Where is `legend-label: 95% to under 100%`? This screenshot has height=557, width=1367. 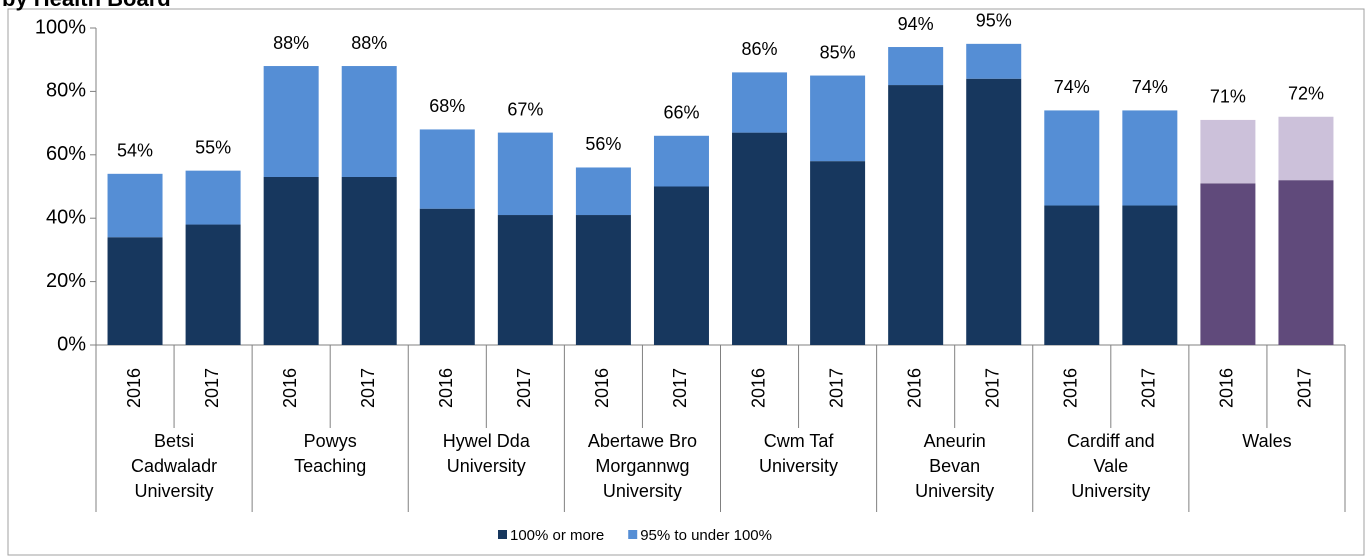 legend-label: 95% to under 100% is located at coordinates (706, 535).